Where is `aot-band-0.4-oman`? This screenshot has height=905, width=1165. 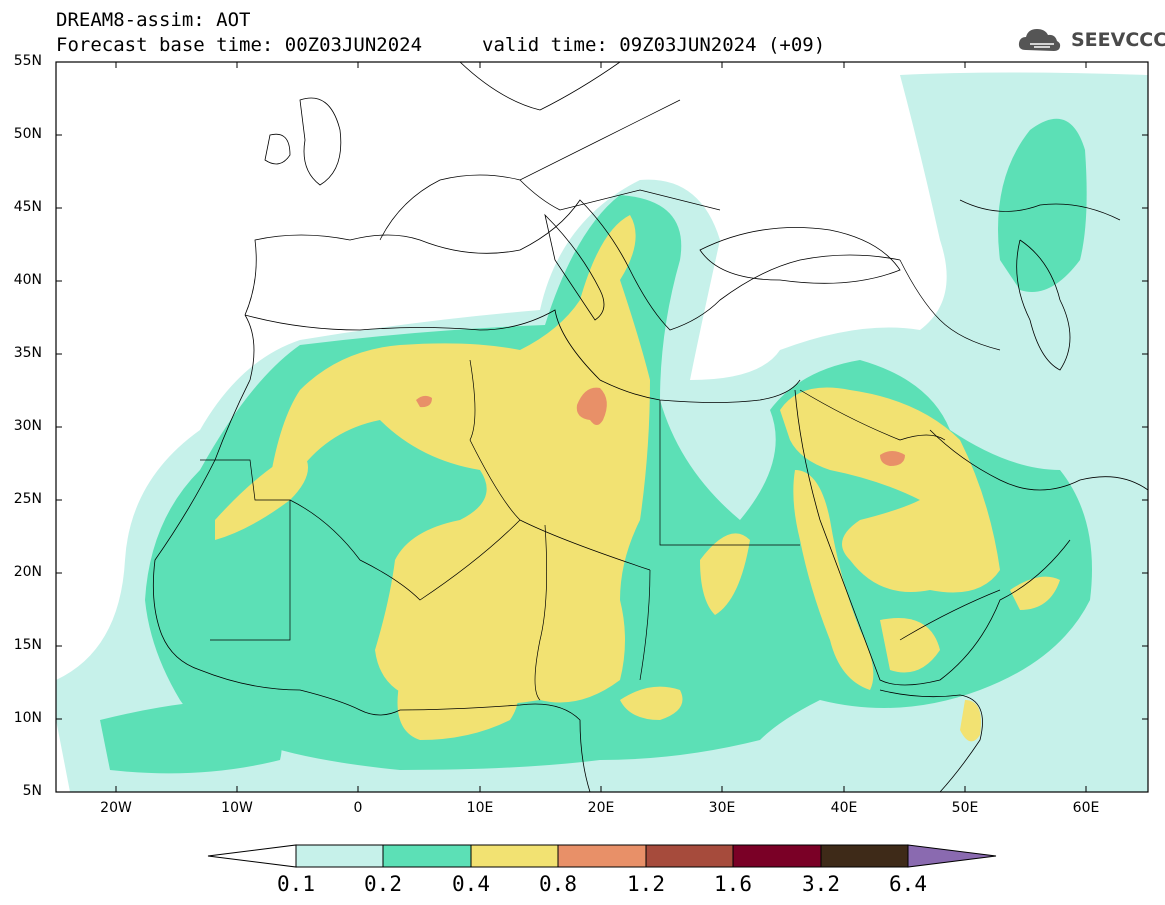 aot-band-0.4-oman is located at coordinates (1035, 593).